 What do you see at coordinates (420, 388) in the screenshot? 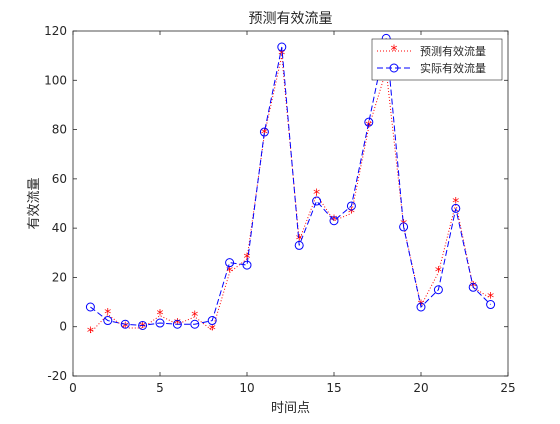
I see `x-tick-label: 20` at bounding box center [420, 388].